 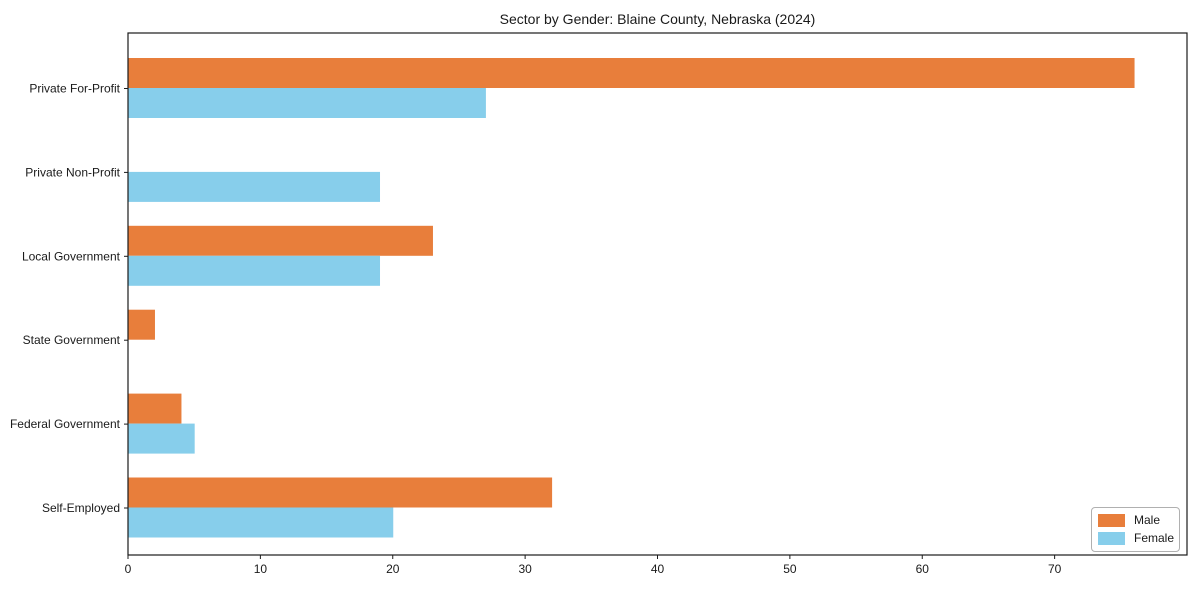 I want to click on y-tick-label-4: Federal Government, so click(x=65, y=424).